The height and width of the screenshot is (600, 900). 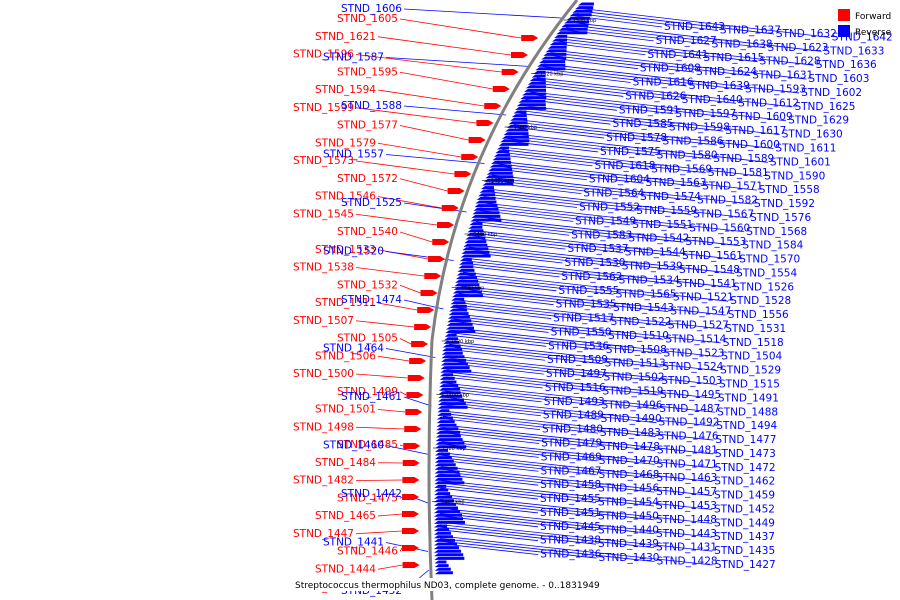 What do you see at coordinates (784, 204) in the screenshot?
I see `reverse-gene-label: STND_1592` at bounding box center [784, 204].